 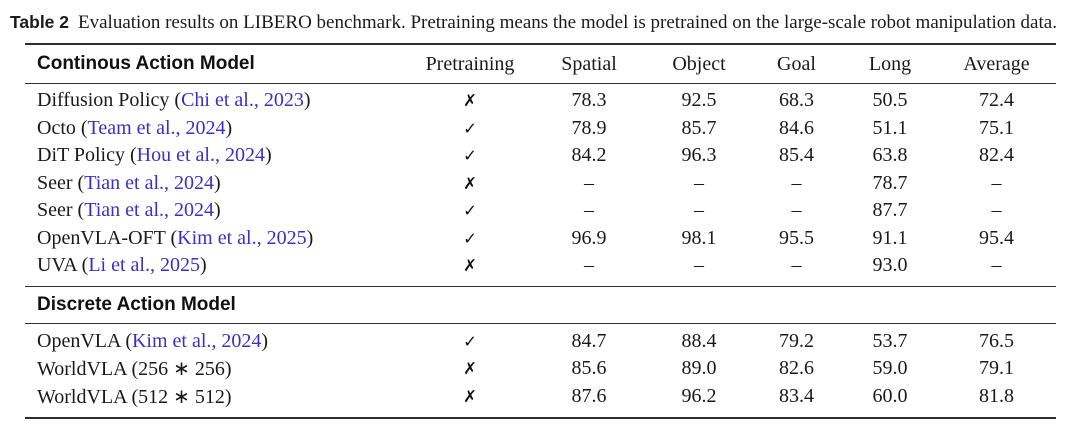 I want to click on goal-value: 83.4, so click(x=796, y=395).